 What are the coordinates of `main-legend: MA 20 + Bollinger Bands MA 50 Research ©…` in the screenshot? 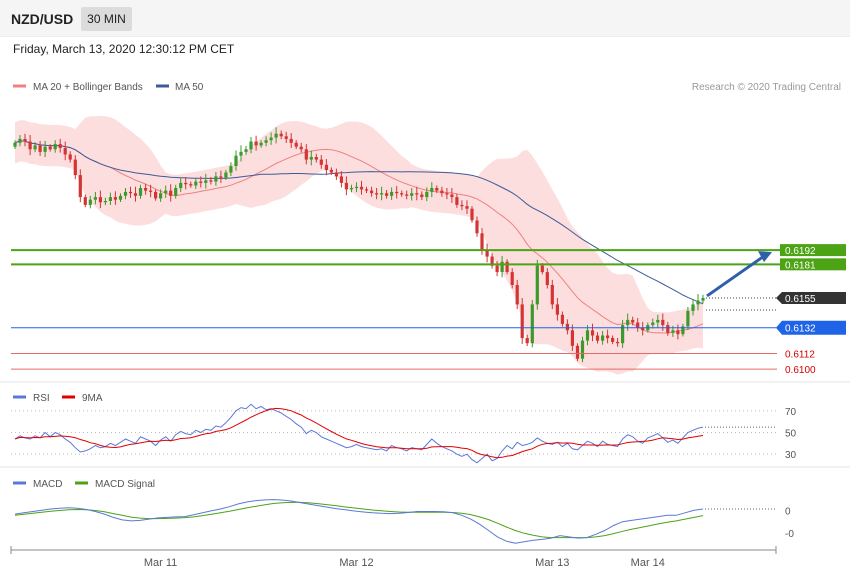 It's located at (427, 87).